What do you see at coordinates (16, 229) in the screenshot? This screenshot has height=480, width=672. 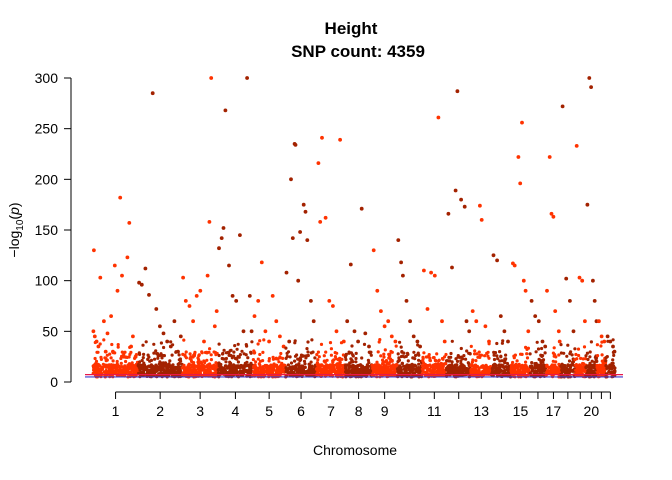 I see `y-axis-label: −log10(p)` at bounding box center [16, 229].